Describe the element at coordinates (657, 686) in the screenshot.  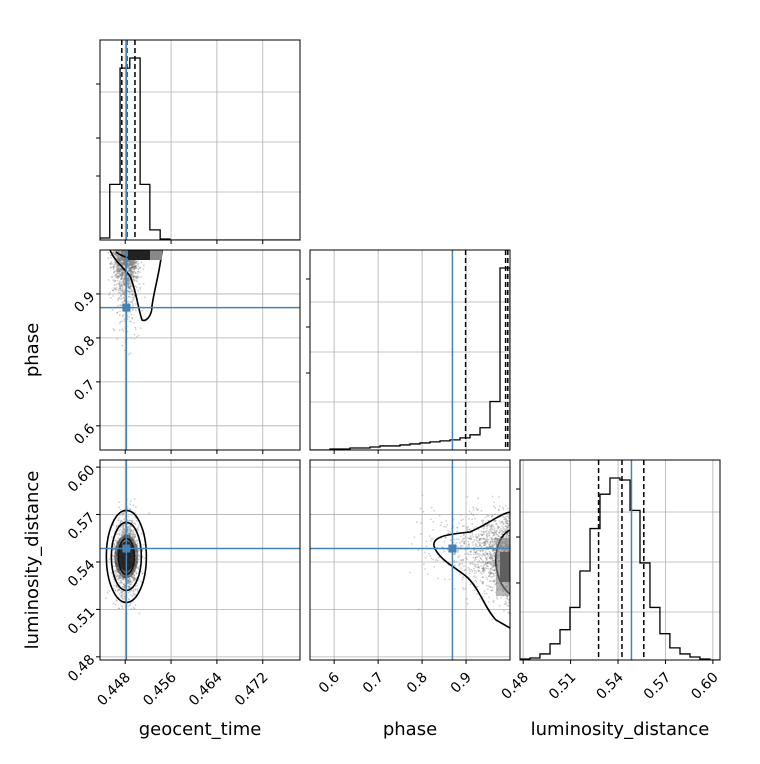
I see `x-tick-label: 0.57` at that location.